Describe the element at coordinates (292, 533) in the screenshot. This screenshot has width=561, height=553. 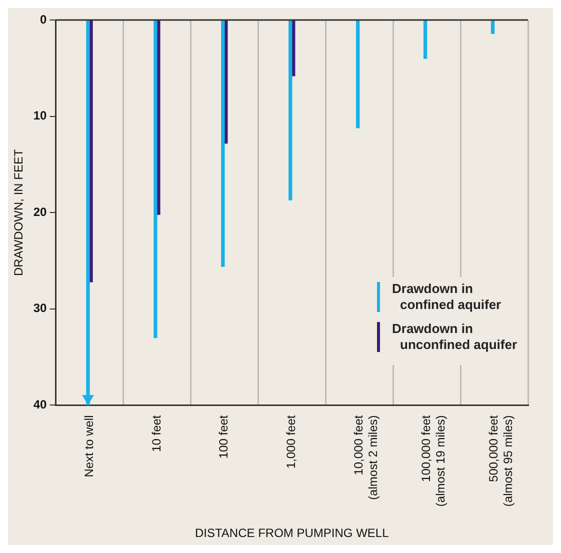
I see `x-axis-title: DISTANCE FROM PUMPING WELL` at that location.